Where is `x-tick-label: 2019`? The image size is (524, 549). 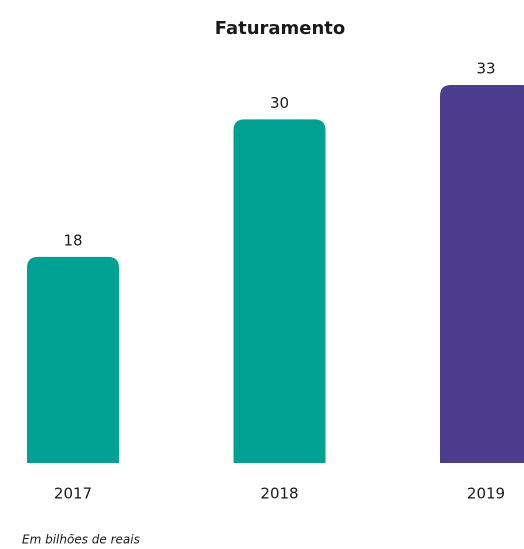 x-tick-label: 2019 is located at coordinates (486, 494).